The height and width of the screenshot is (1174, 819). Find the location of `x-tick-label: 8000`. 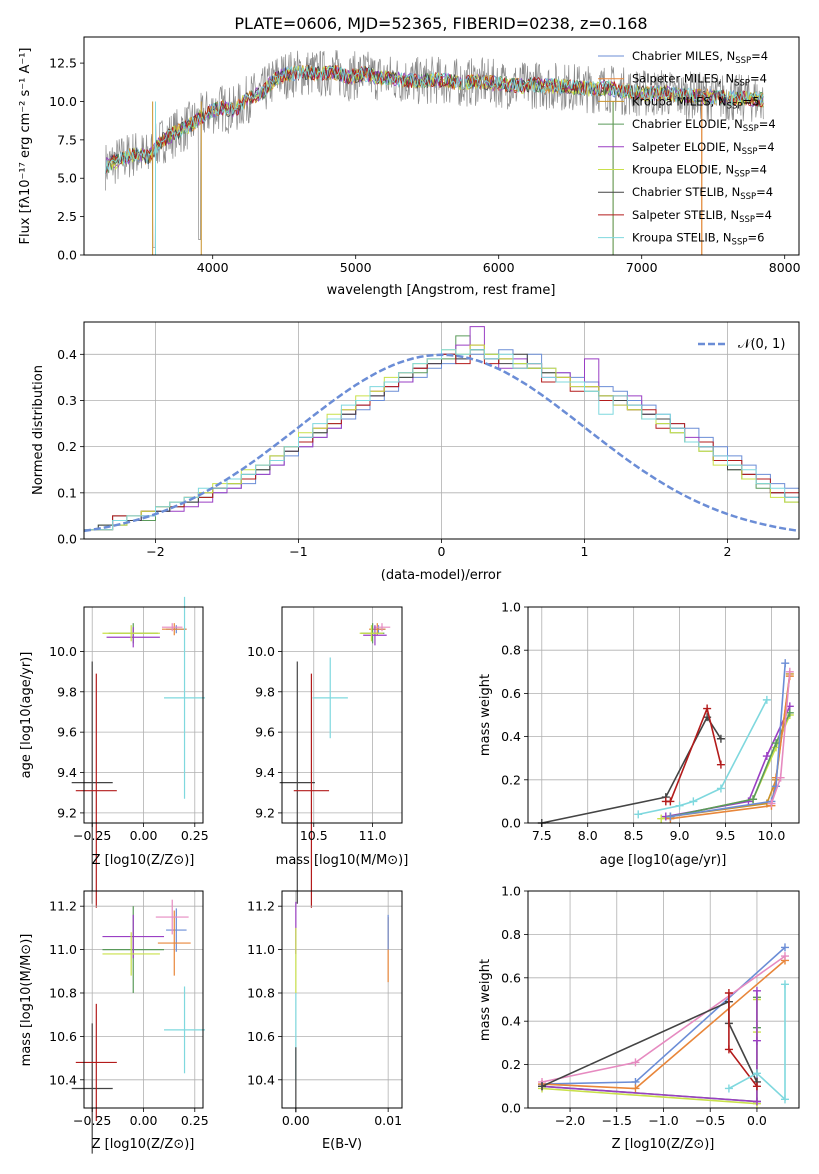

x-tick-label: 8000 is located at coordinates (785, 267).